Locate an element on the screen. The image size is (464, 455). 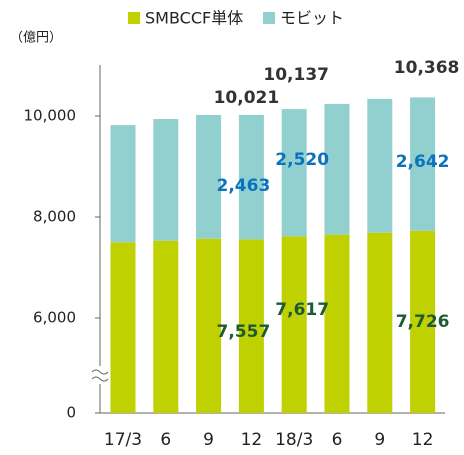
legend-label: モビット is located at coordinates (312, 18).